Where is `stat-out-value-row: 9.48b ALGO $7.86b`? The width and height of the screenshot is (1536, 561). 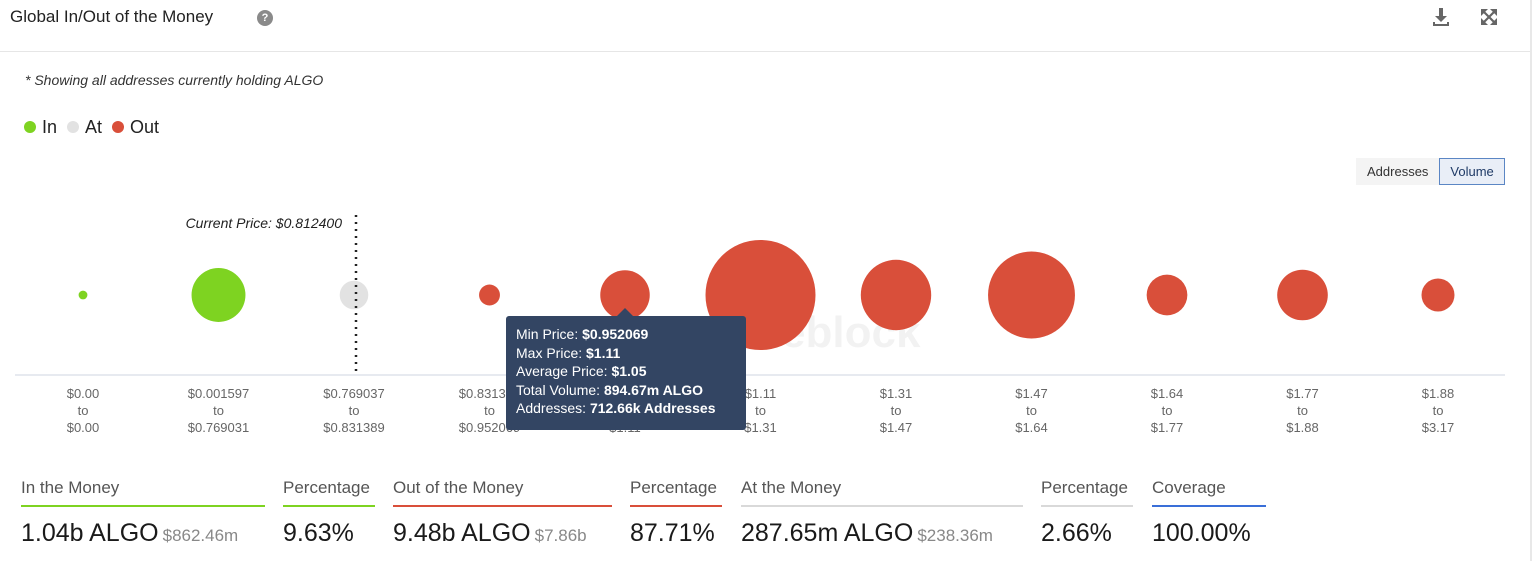
stat-out-value-row: 9.48b ALGO $7.86b is located at coordinates (502, 533).